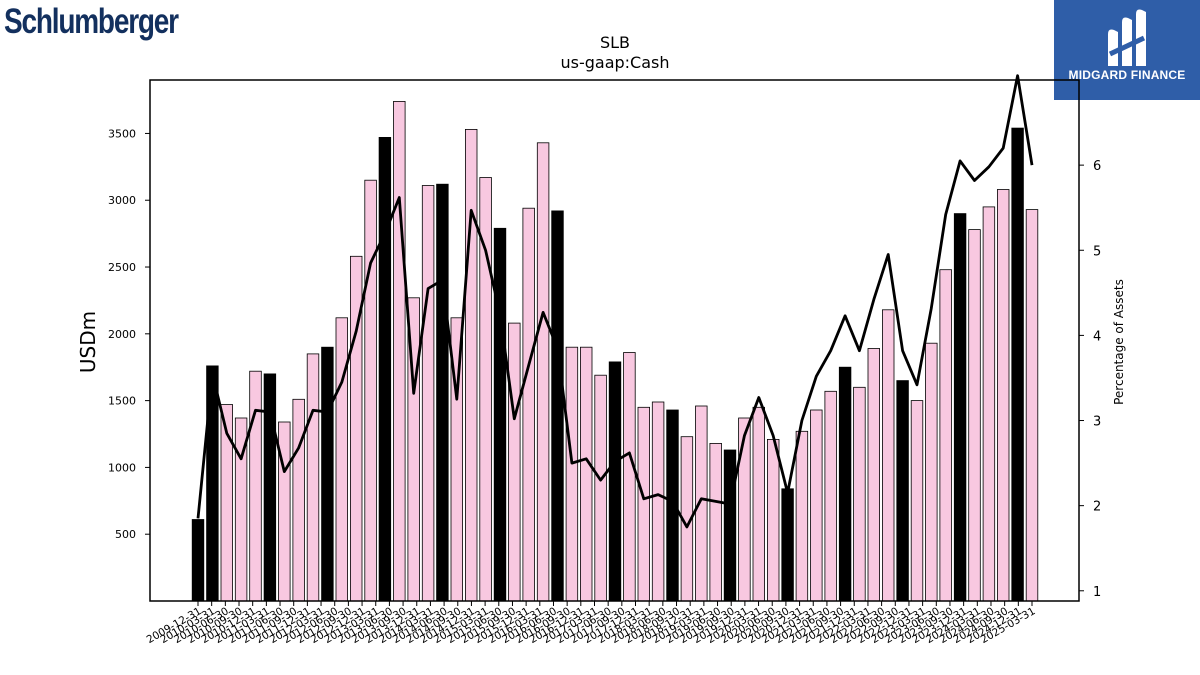  I want to click on y-tick-label: 3000, so click(122, 200).